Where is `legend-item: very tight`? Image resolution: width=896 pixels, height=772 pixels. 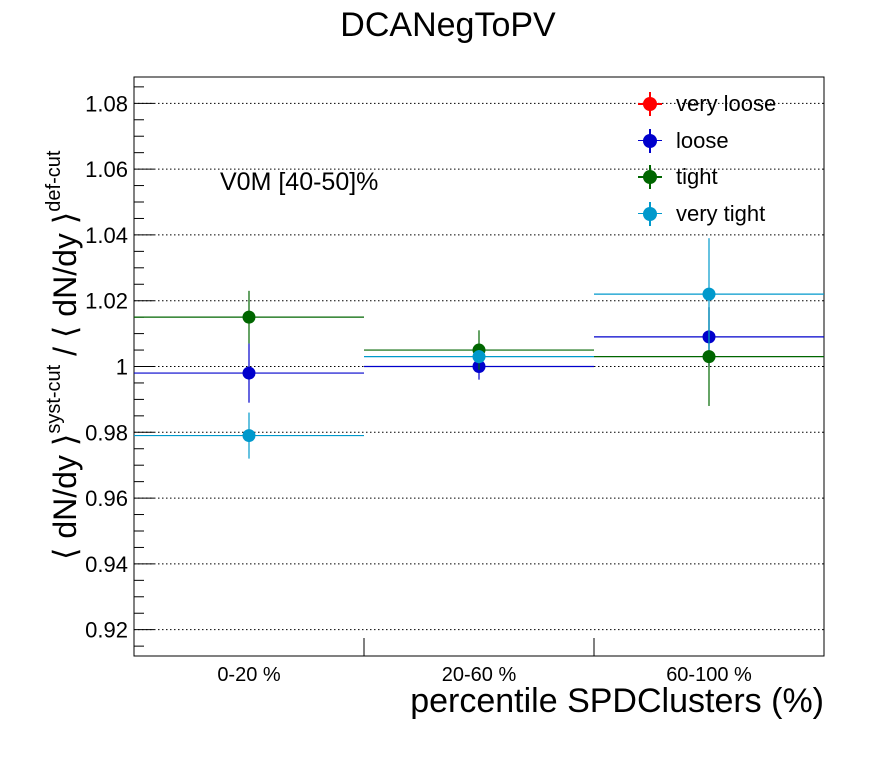
legend-item: very tight is located at coordinates (701, 214).